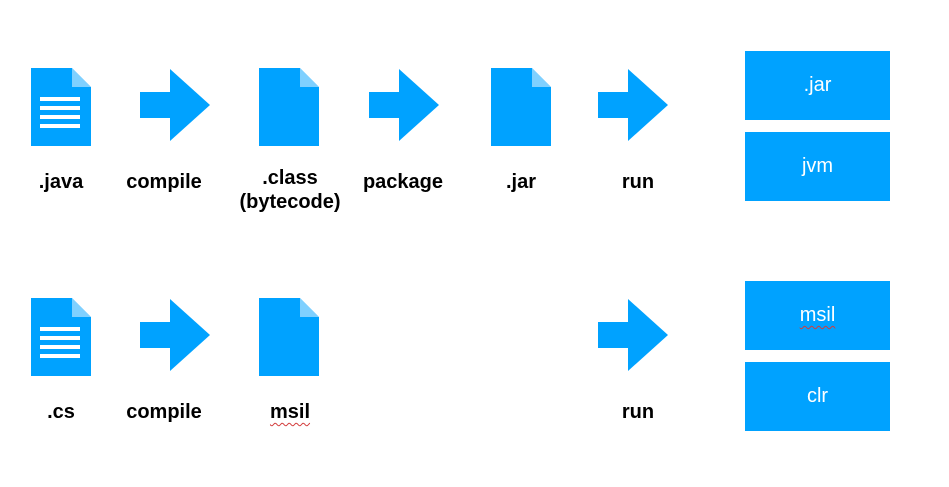 The height and width of the screenshot is (487, 949). What do you see at coordinates (61, 337) in the screenshot?
I see `cs-source-file-icon` at bounding box center [61, 337].